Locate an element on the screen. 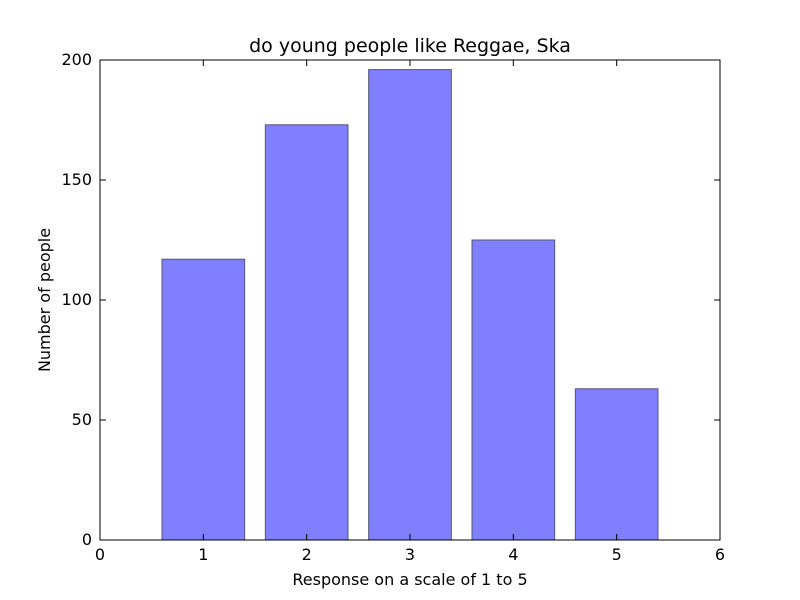 The width and height of the screenshot is (800, 600). x-tick-label: 4 is located at coordinates (513, 554).